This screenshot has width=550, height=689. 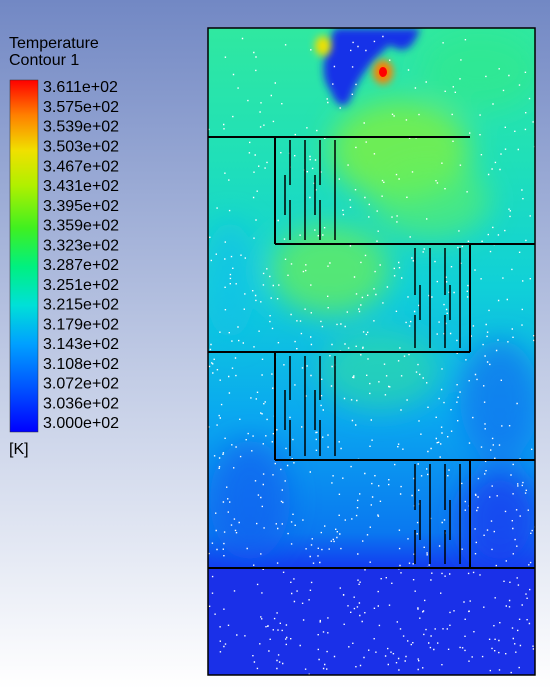 I want to click on legend-label: 3.143e+02, so click(x=81, y=344).